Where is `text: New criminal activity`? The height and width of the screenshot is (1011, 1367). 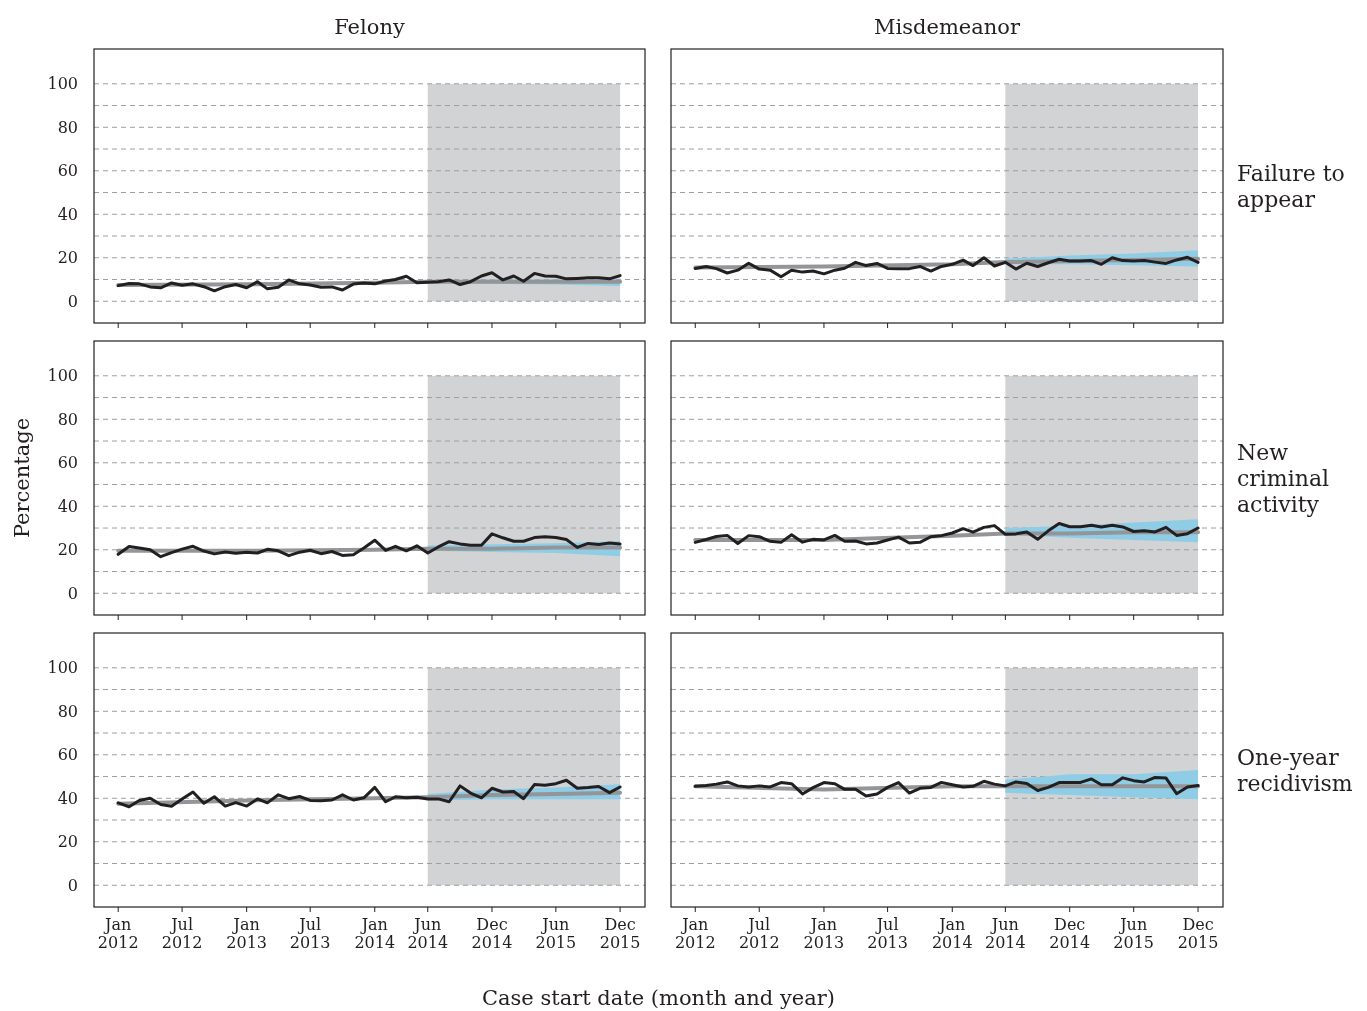
text: New criminal activity is located at coordinates (1283, 478).